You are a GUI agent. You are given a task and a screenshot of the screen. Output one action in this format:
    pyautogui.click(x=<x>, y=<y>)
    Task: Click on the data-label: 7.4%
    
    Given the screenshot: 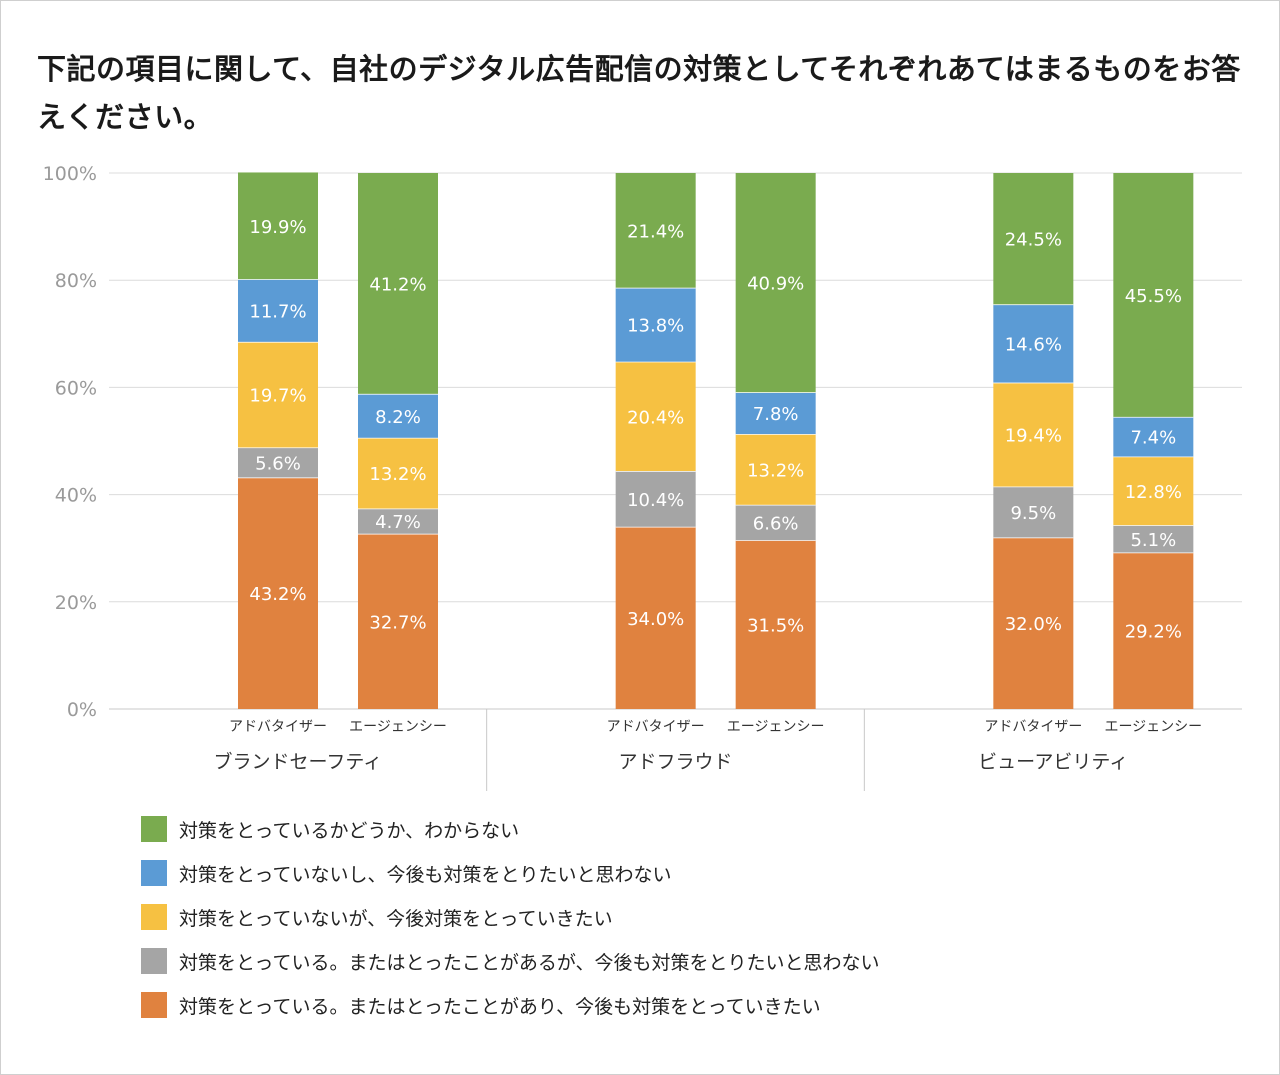 What is the action you would take?
    pyautogui.click(x=1153, y=438)
    